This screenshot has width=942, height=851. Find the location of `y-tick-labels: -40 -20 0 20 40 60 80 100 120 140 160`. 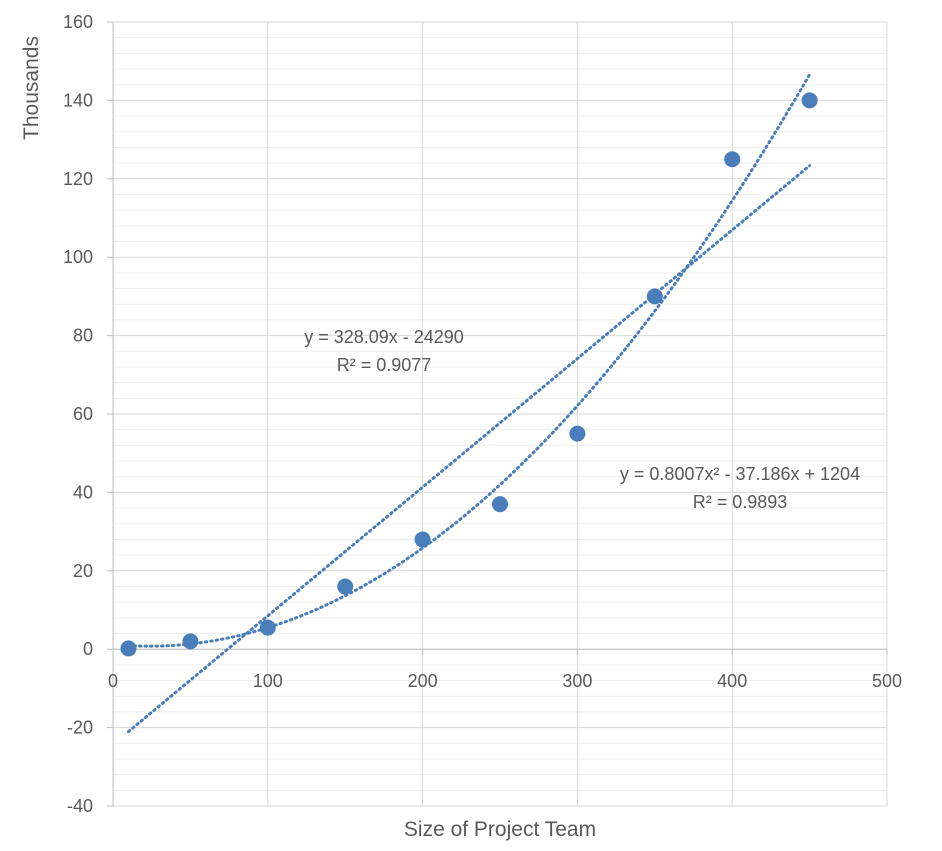

y-tick-labels: -40 -20 0 20 40 60 80 100 120 140 160 is located at coordinates (78, 414).